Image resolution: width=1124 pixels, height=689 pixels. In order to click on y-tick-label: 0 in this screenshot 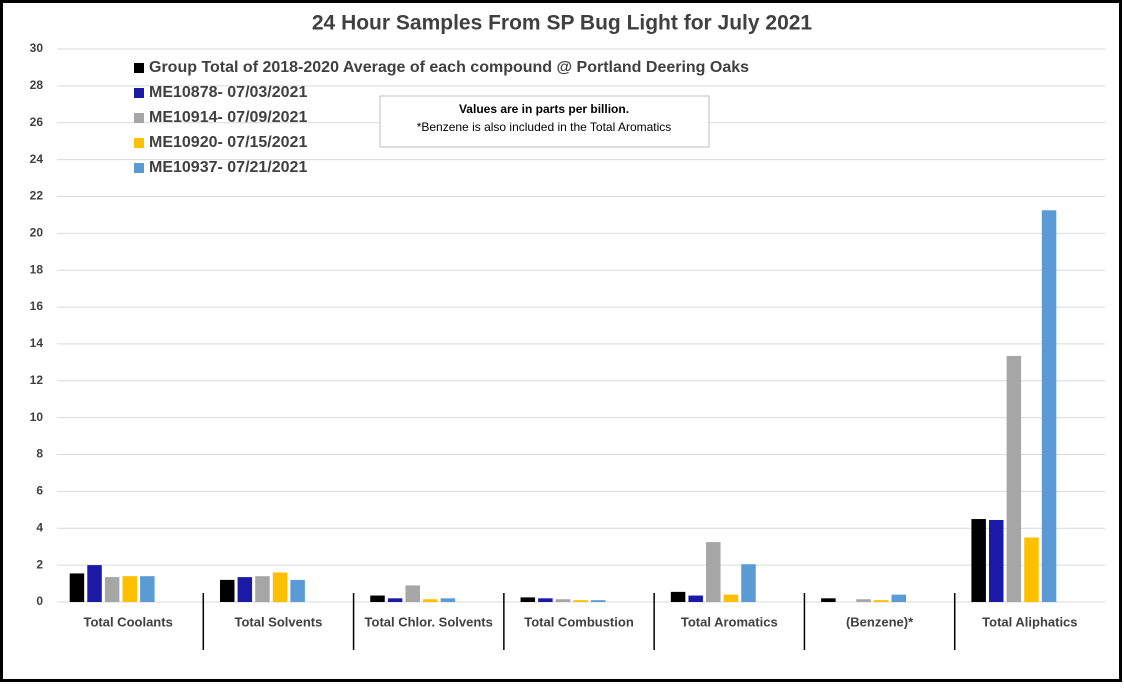, I will do `click(39, 601)`.